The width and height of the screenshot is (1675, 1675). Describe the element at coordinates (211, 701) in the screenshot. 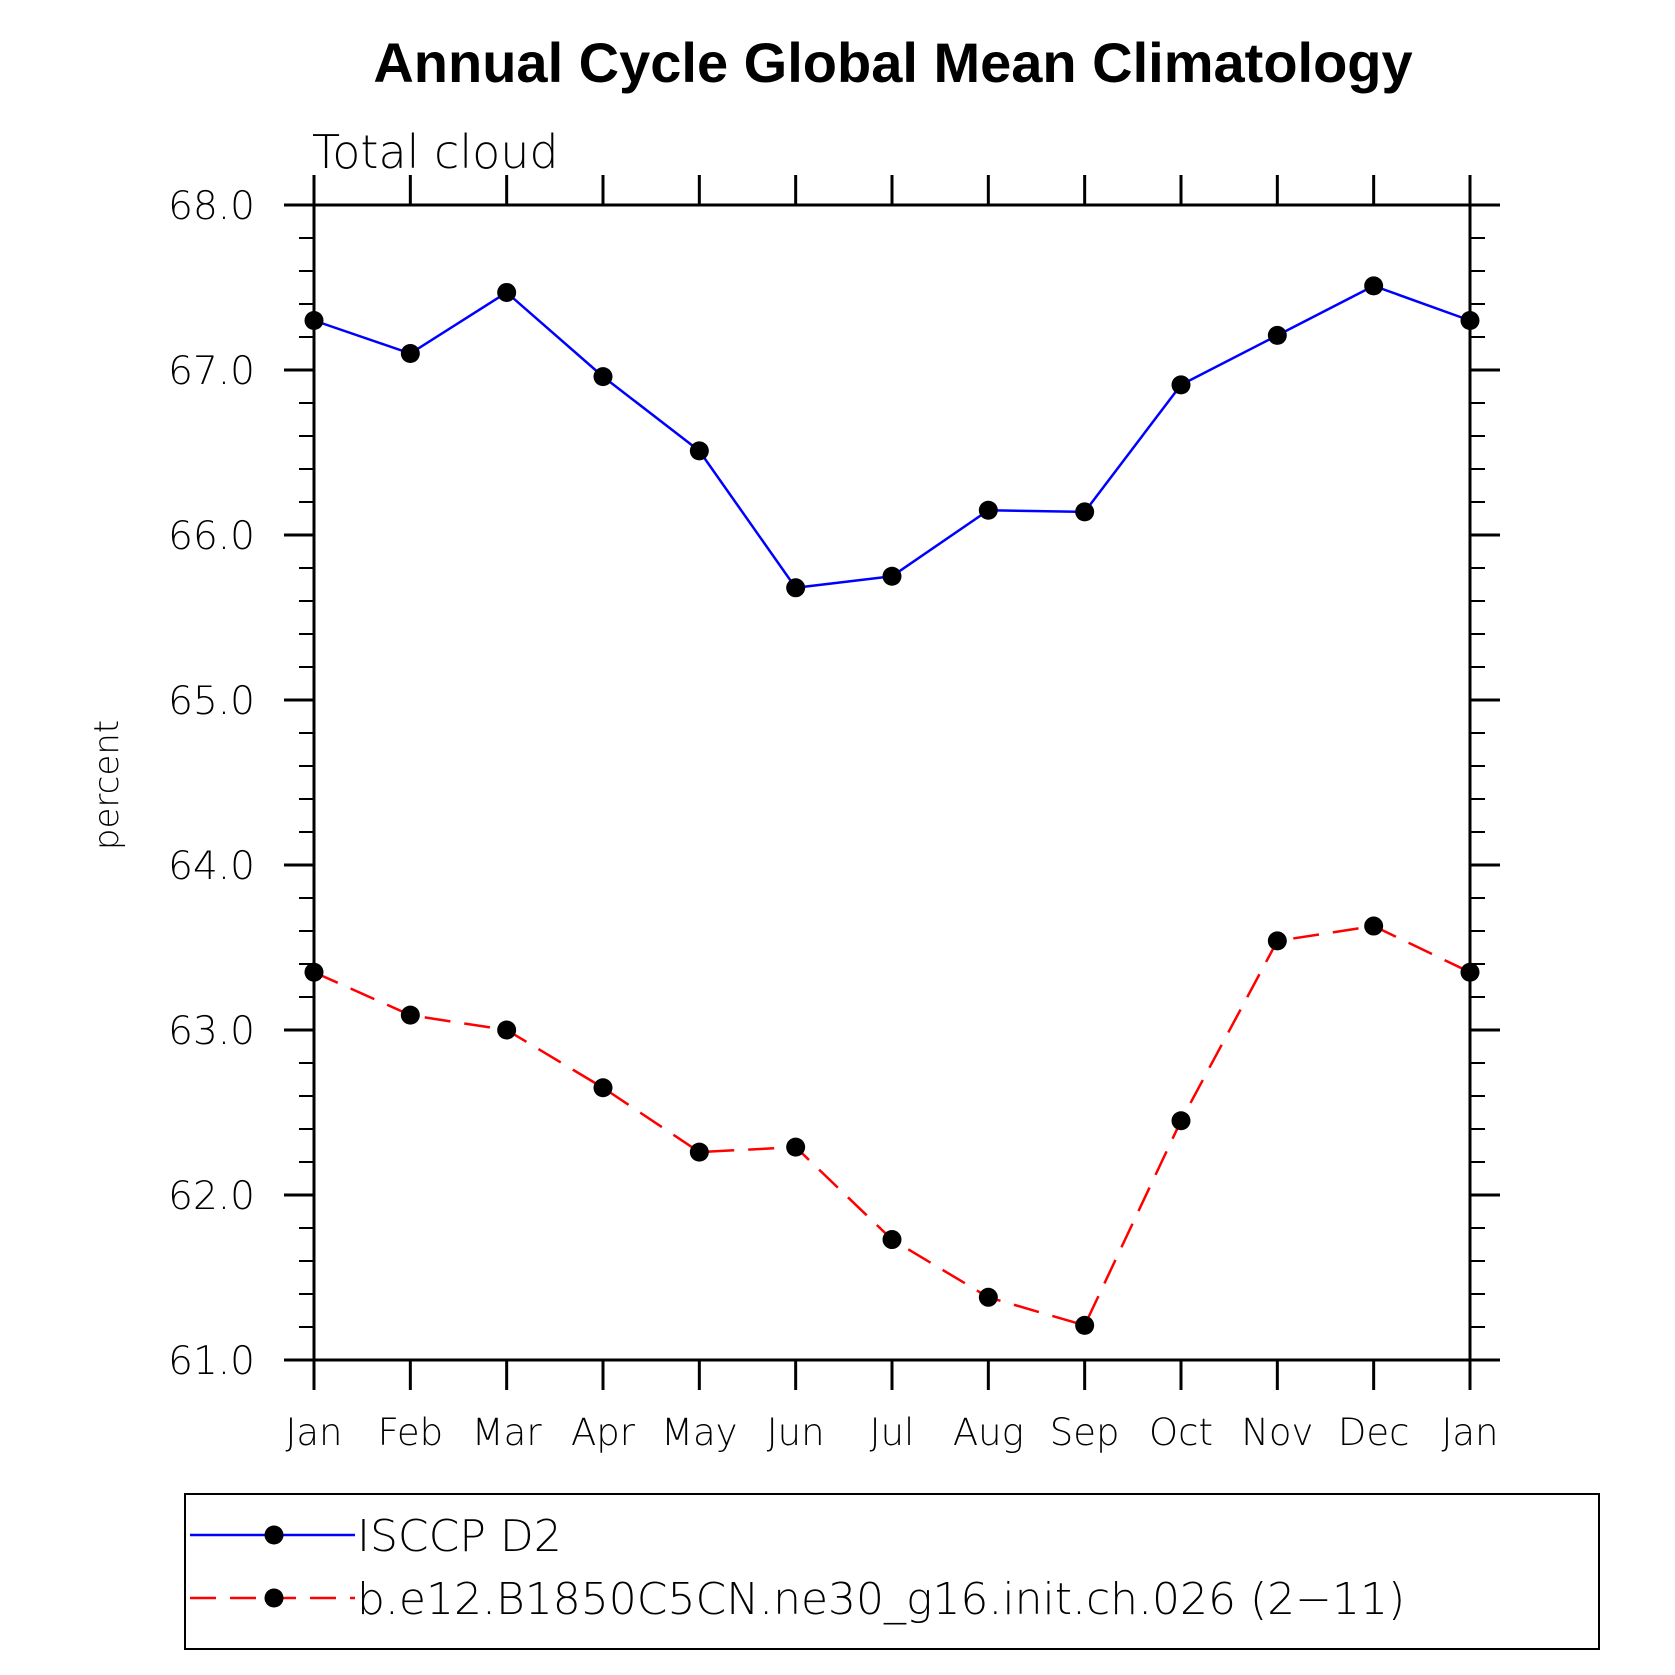

I see `y-tick-label: 65.0` at that location.